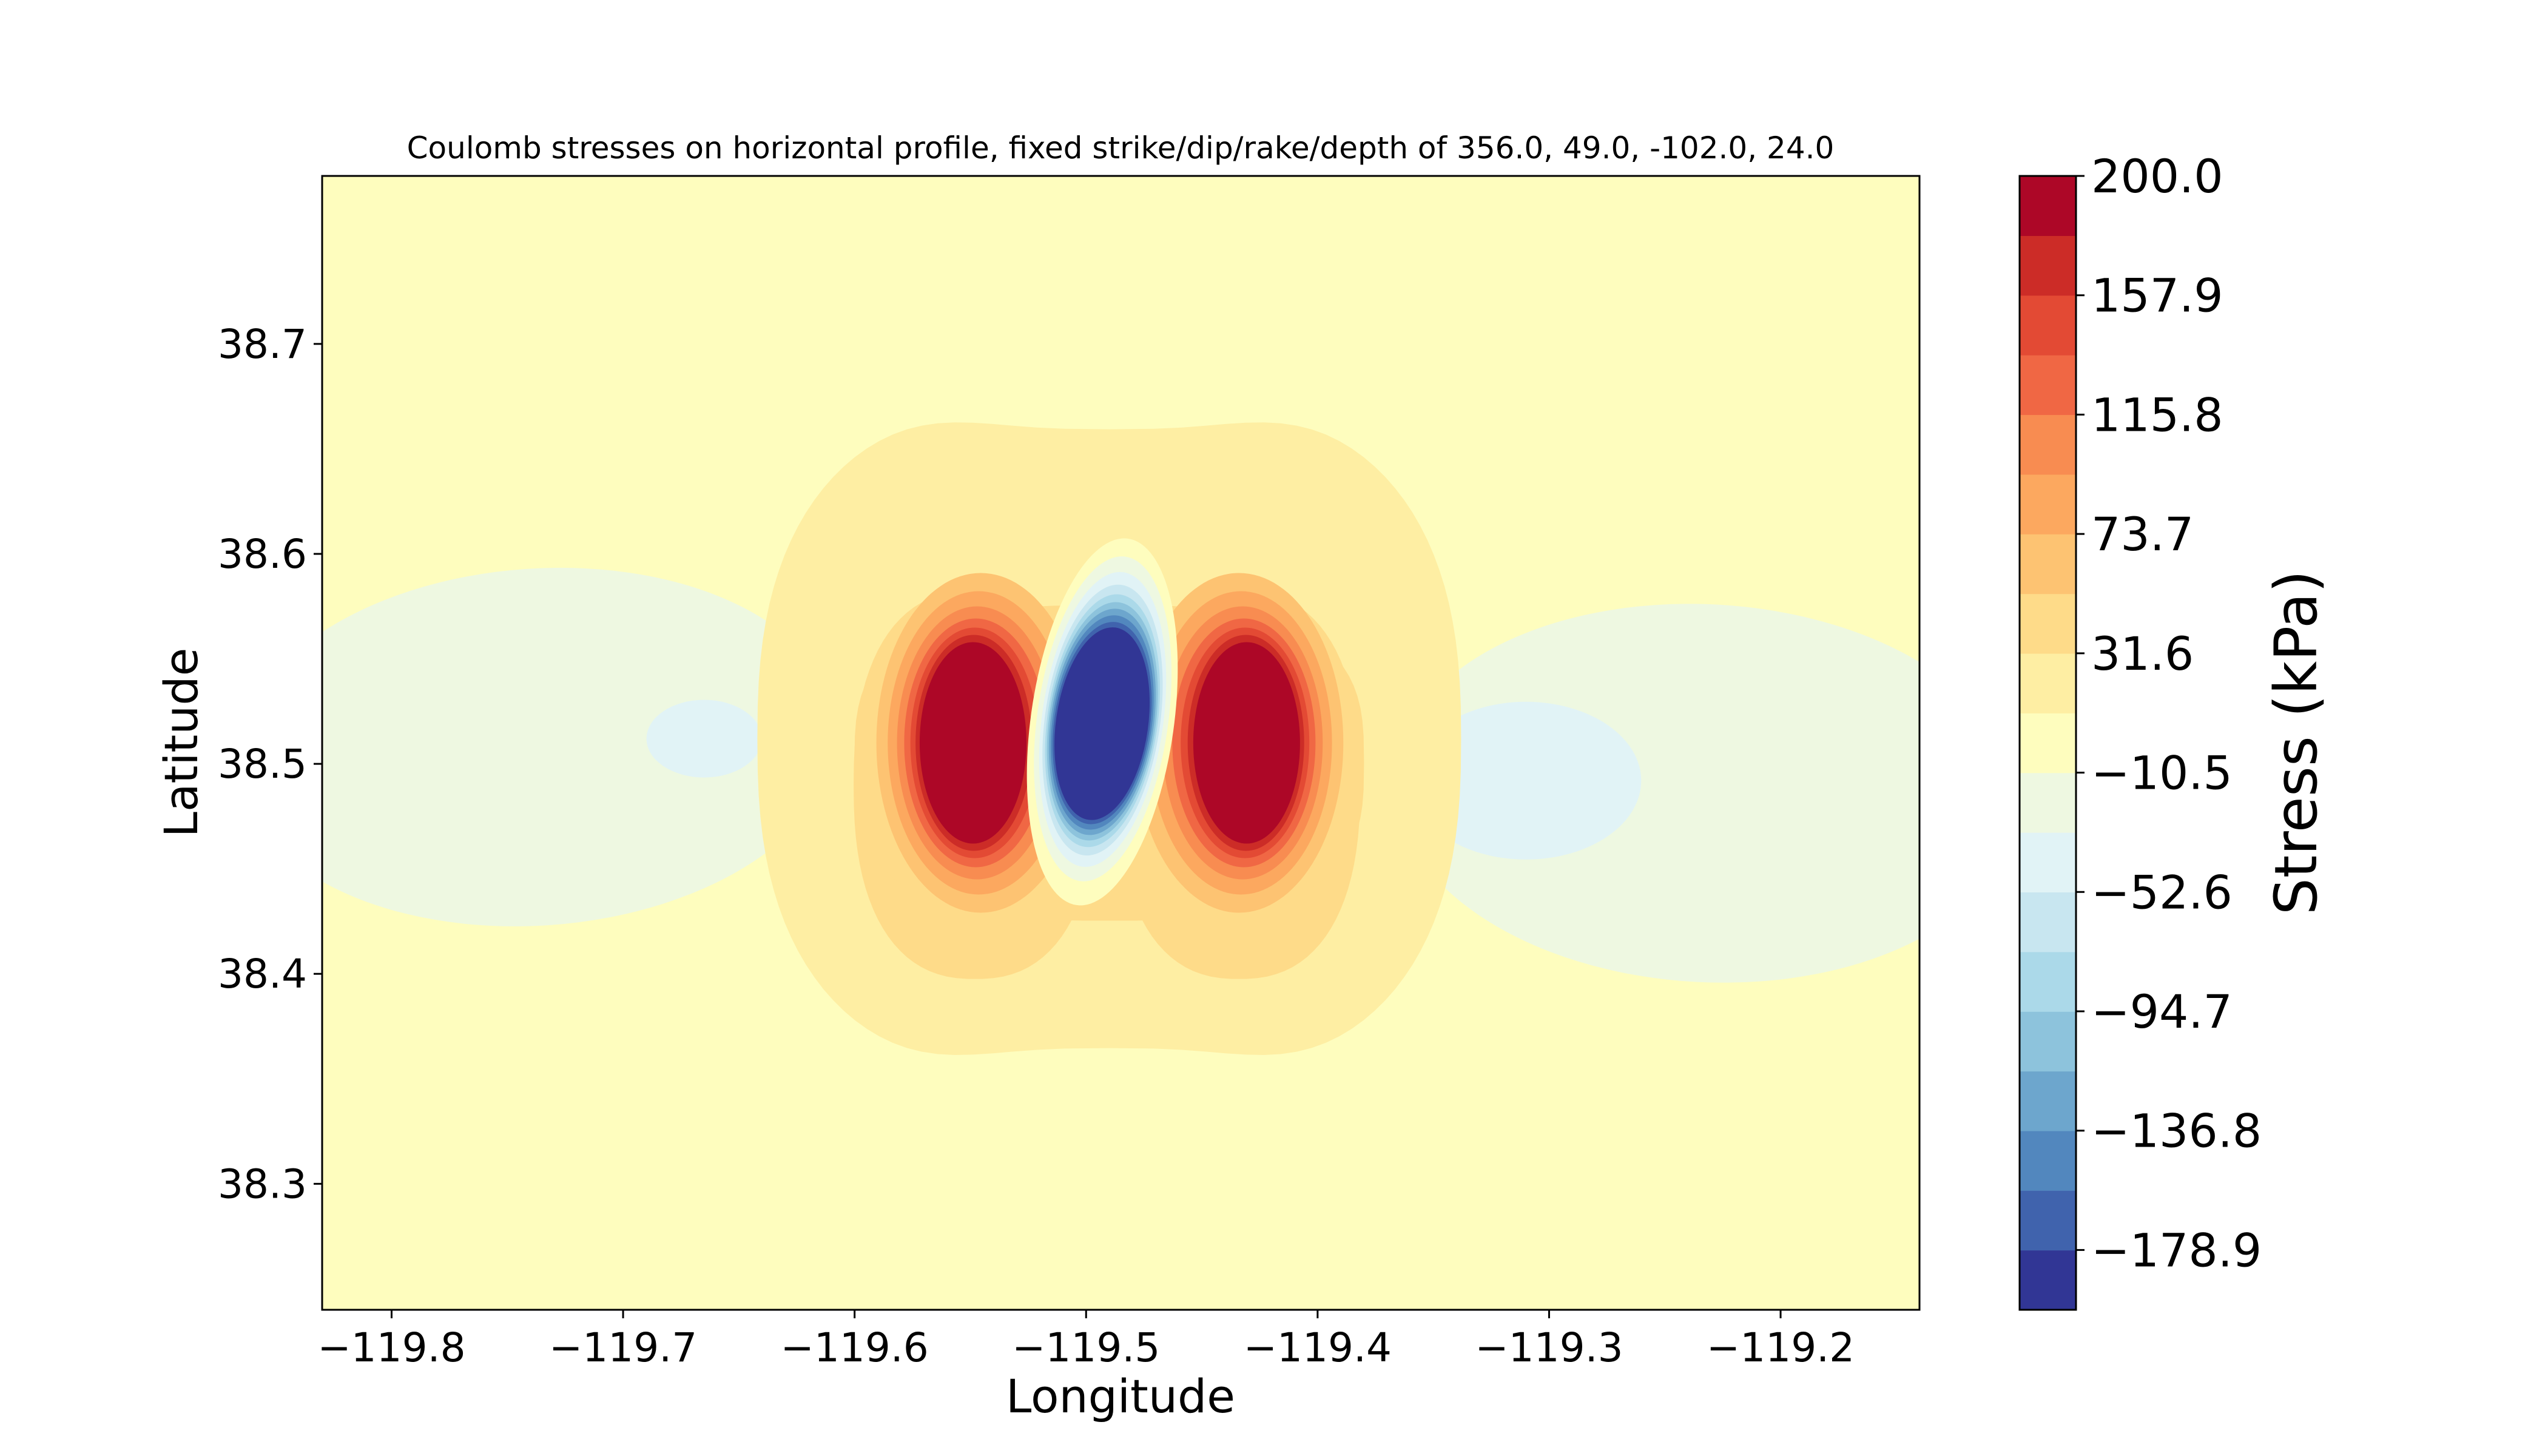 Image resolution: width=2548 pixels, height=1456 pixels. I want to click on y-axis-label: Latitude, so click(181, 743).